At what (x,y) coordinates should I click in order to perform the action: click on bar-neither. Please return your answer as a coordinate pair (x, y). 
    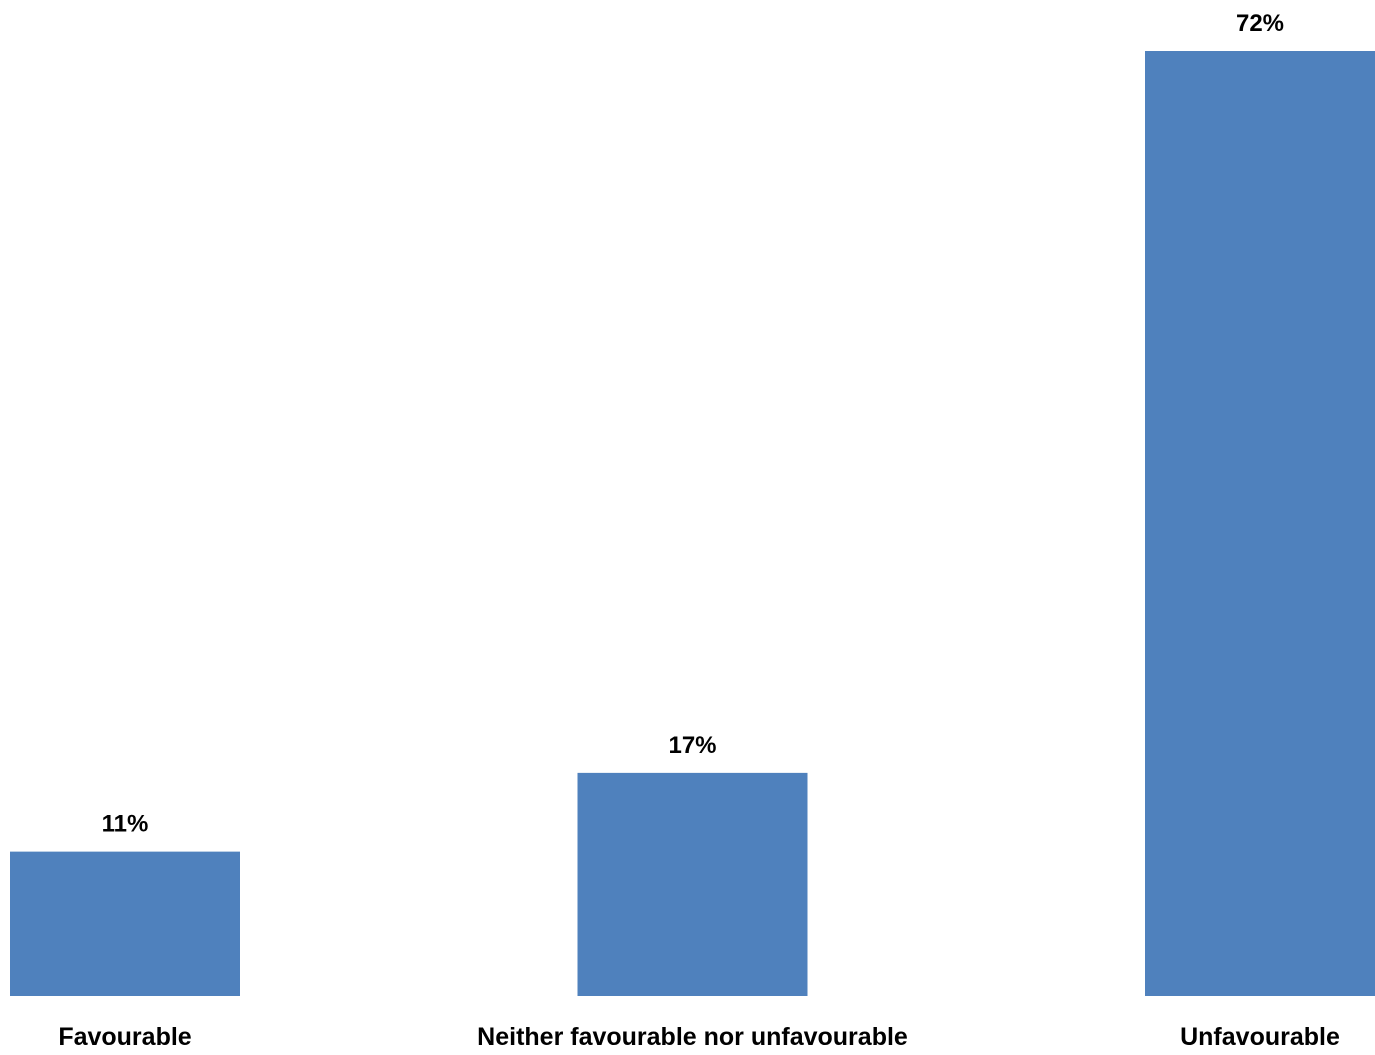
    Looking at the image, I should click on (692, 884).